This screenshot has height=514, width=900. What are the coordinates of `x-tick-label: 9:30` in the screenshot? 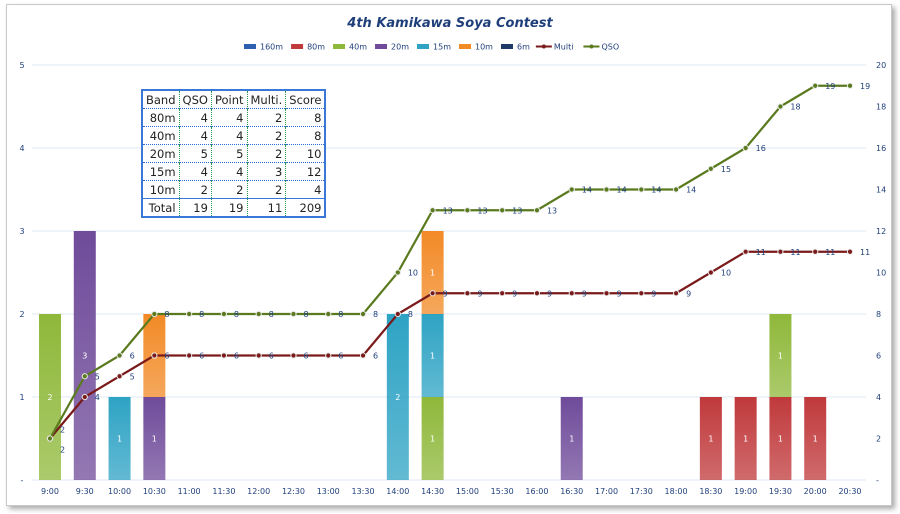 It's located at (85, 491).